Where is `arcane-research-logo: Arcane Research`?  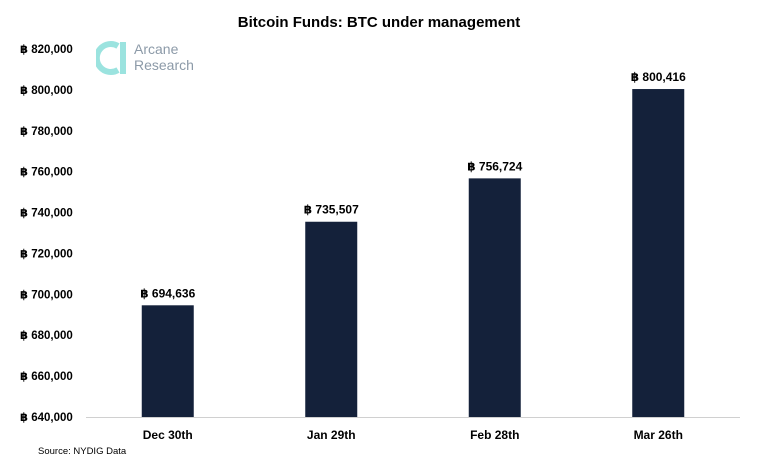 arcane-research-logo: Arcane Research is located at coordinates (156, 58).